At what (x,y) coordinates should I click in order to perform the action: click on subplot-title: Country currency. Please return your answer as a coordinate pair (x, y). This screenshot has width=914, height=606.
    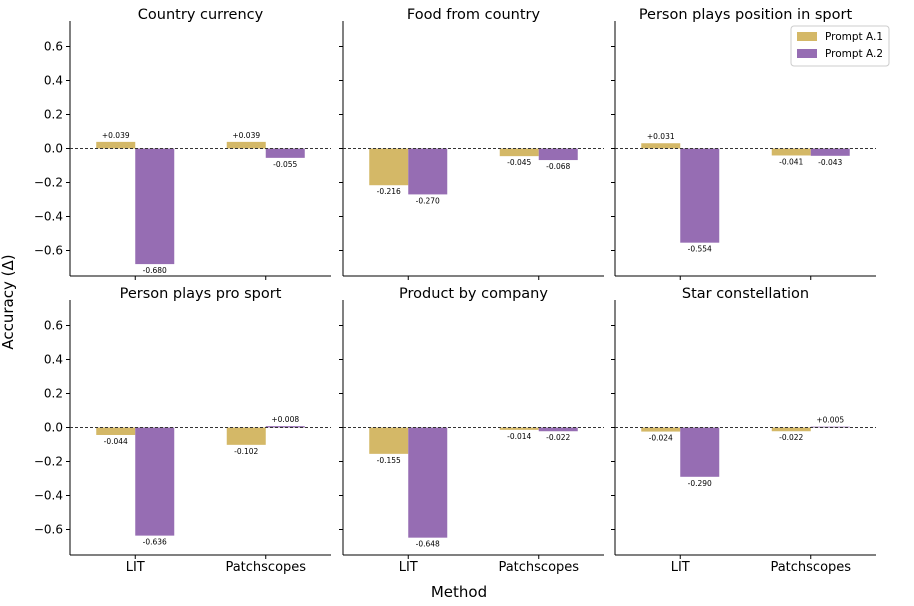
    Looking at the image, I should click on (201, 15).